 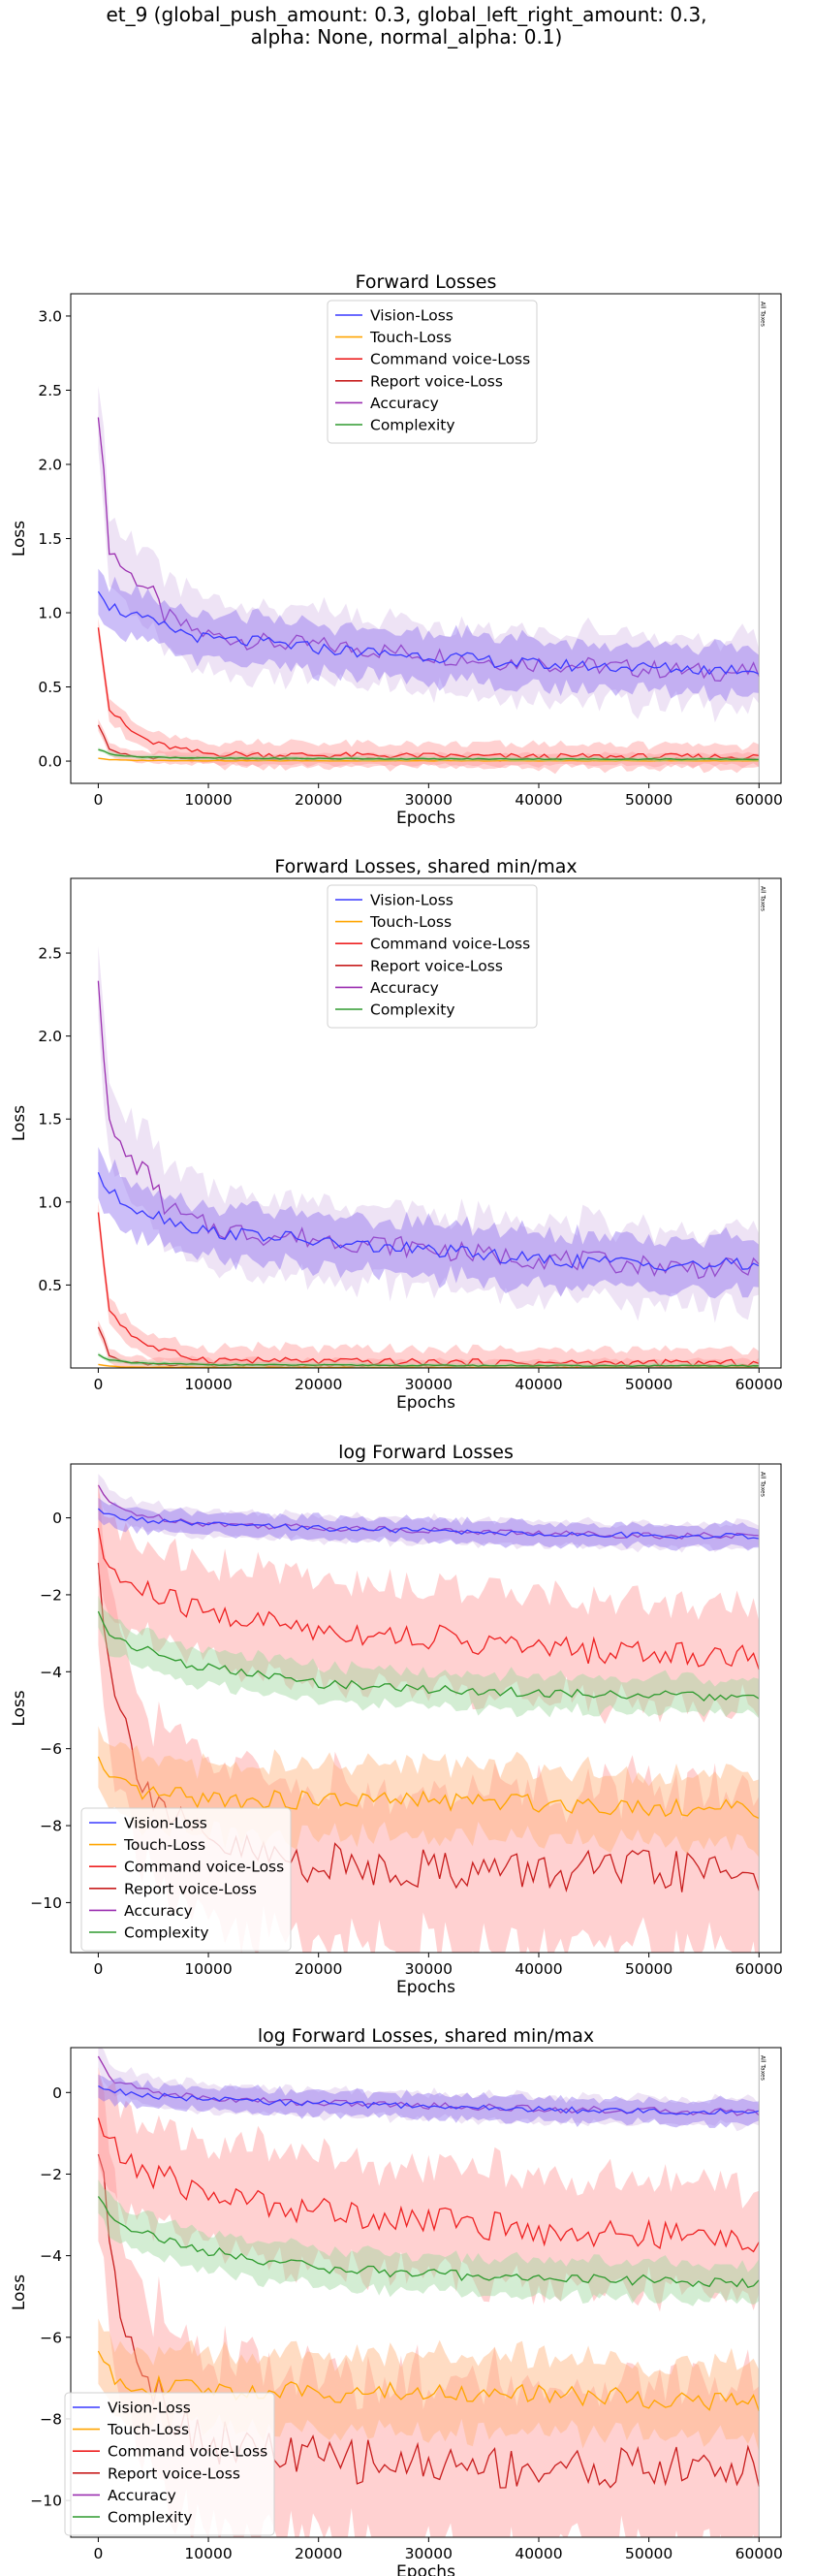 I want to click on y-tick-label: 1.0, so click(x=50, y=613).